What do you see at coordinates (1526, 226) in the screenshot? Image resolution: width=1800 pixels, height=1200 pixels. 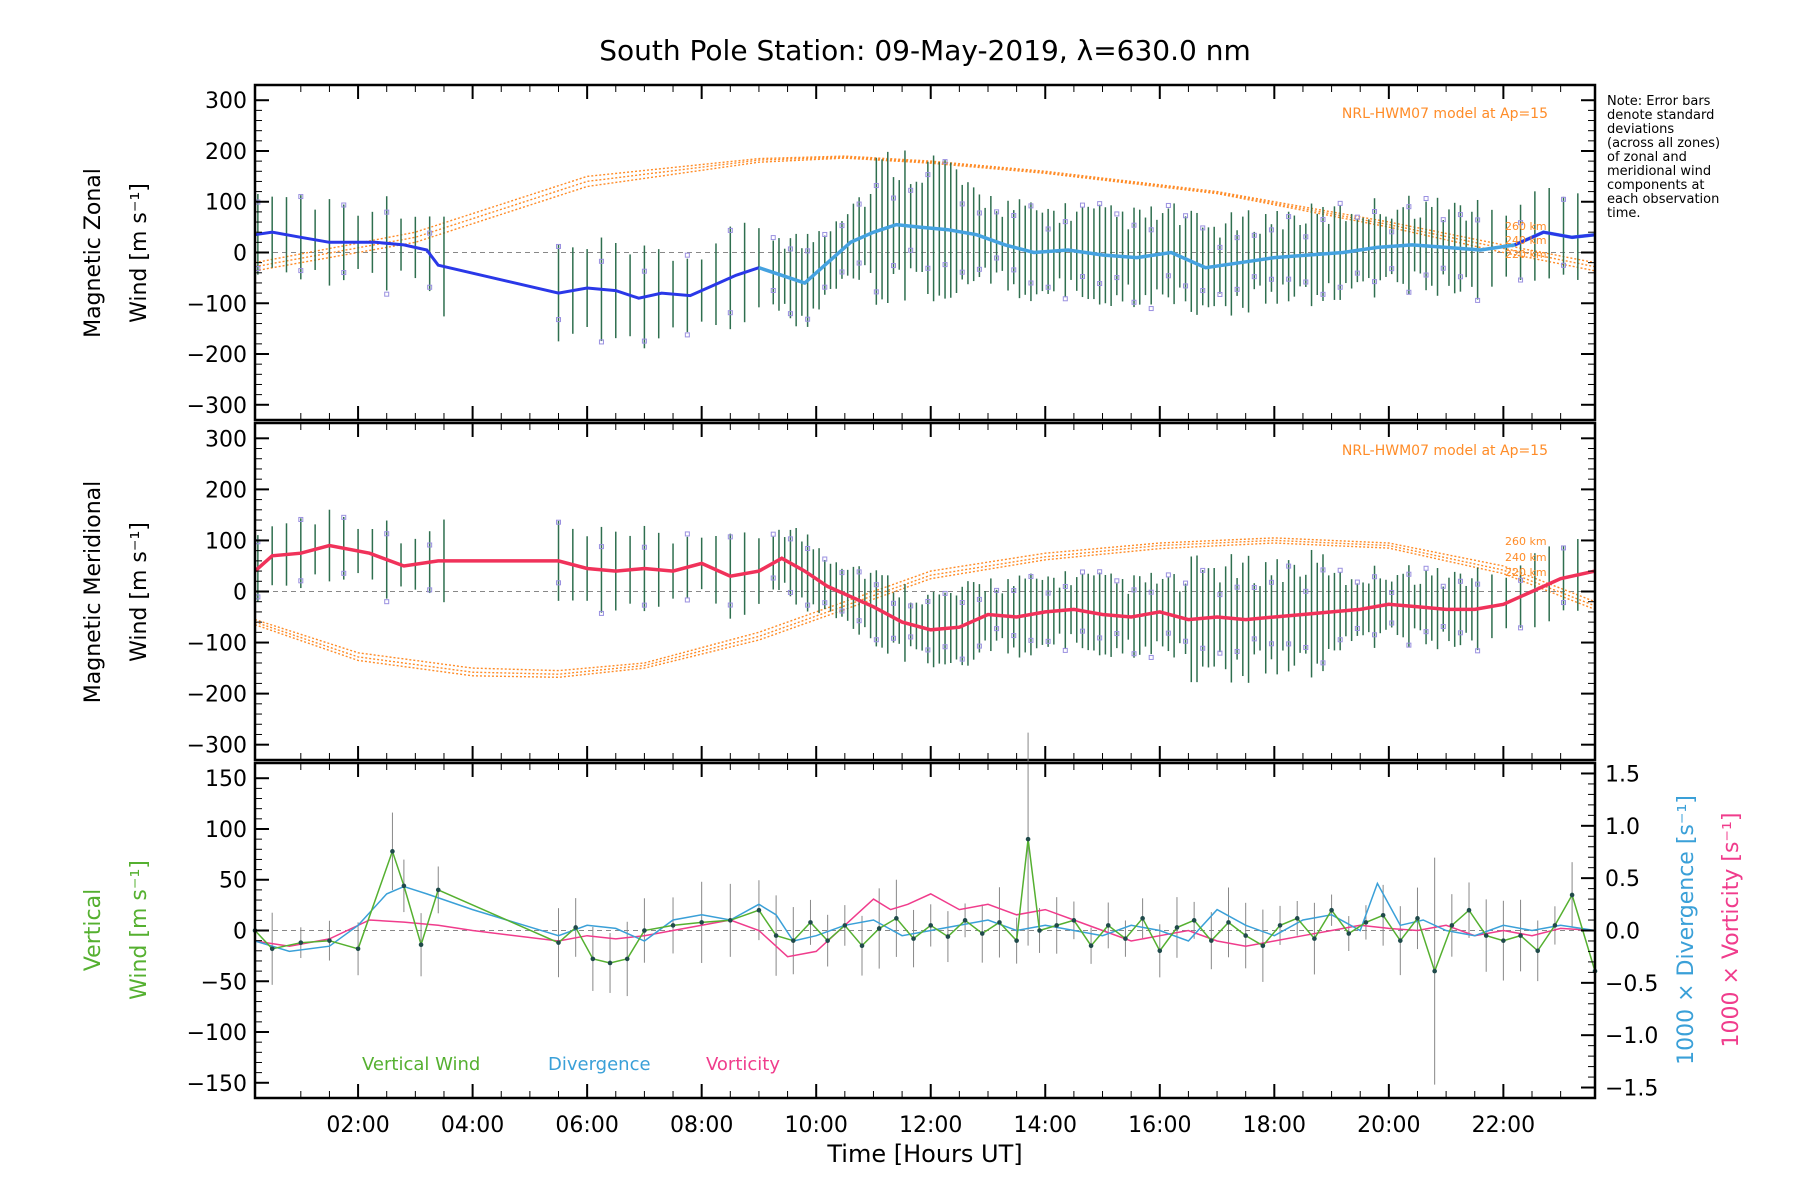 I see `zonal-model-height-label: 260 km` at bounding box center [1526, 226].